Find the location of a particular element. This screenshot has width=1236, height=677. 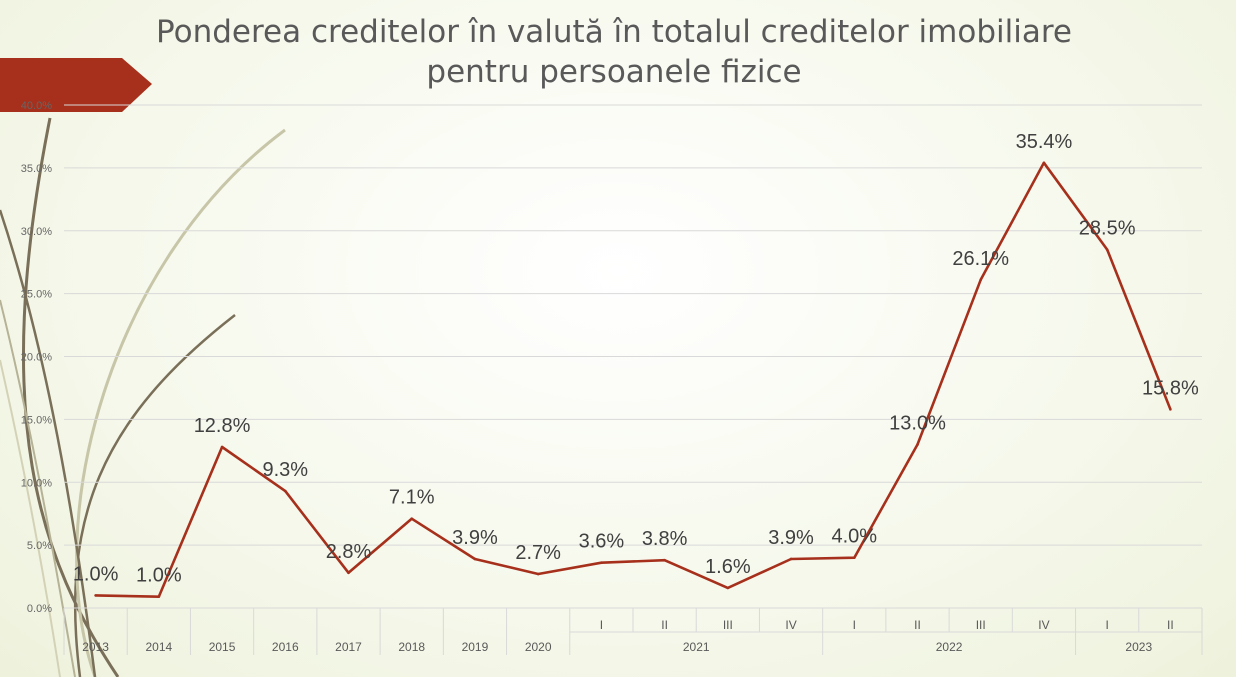

x-tick-label: 2014 is located at coordinates (158, 647).